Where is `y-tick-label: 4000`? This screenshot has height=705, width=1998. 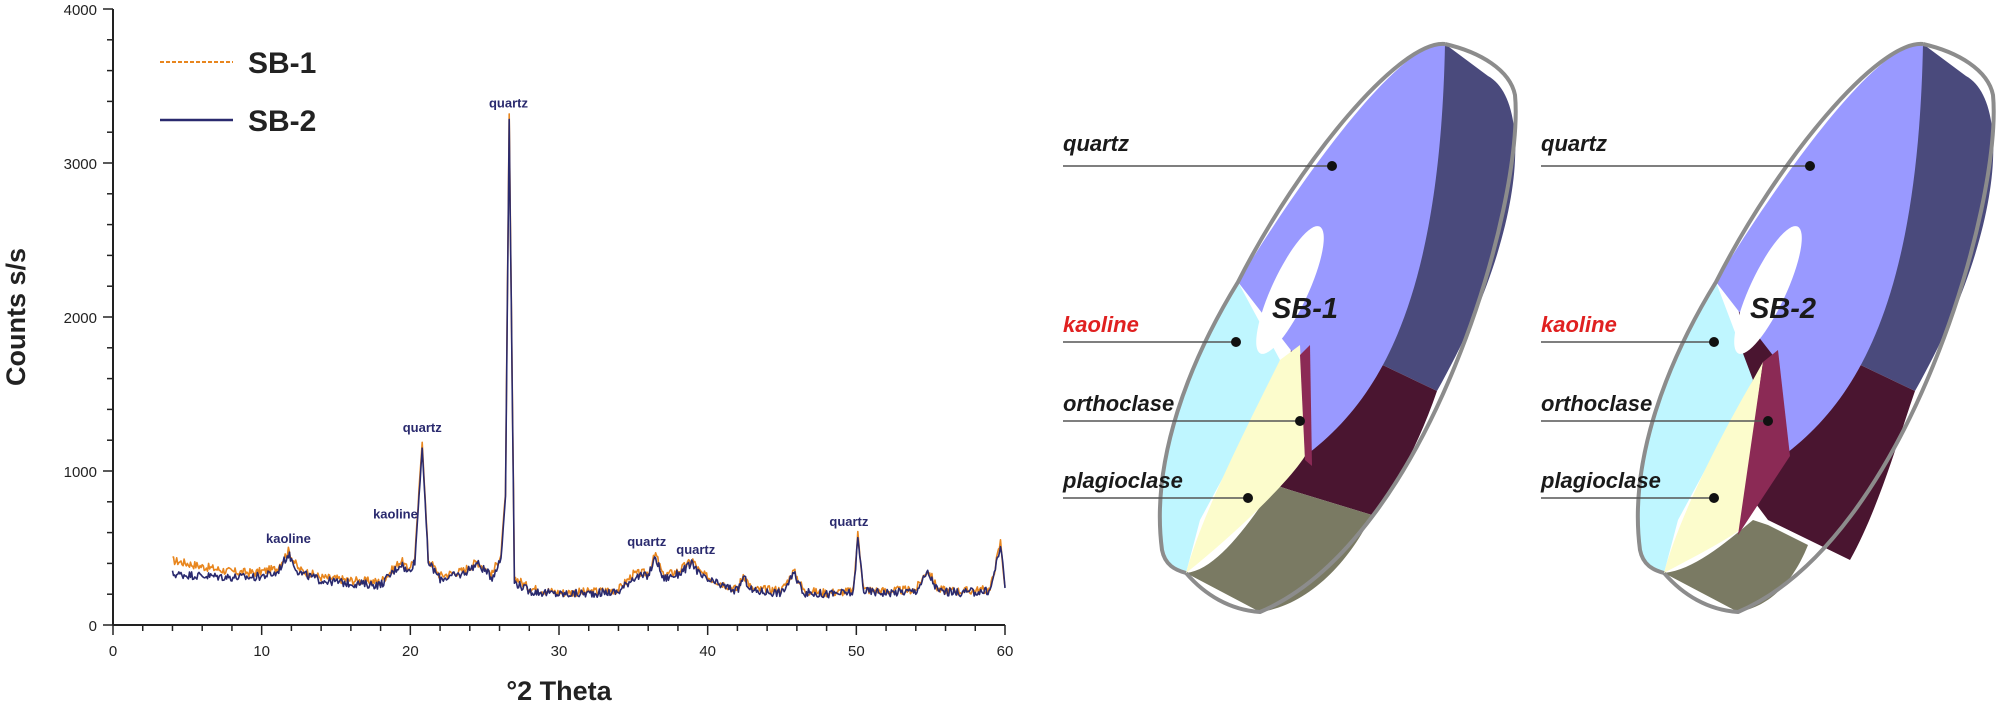
y-tick-label: 4000 is located at coordinates (80, 10).